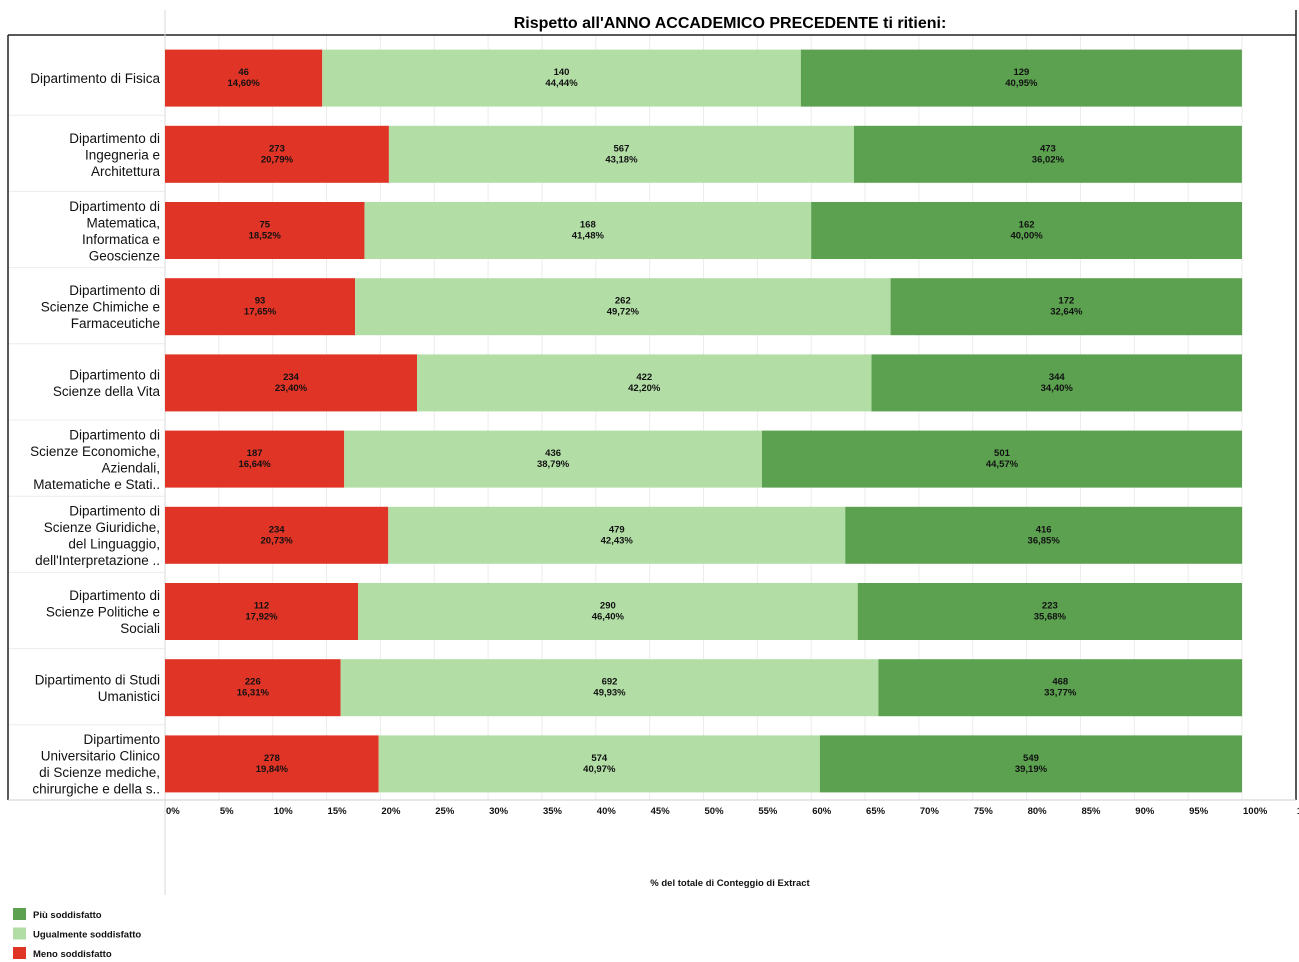  What do you see at coordinates (1057, 377) in the screenshot?
I see `data-label-count: 344` at bounding box center [1057, 377].